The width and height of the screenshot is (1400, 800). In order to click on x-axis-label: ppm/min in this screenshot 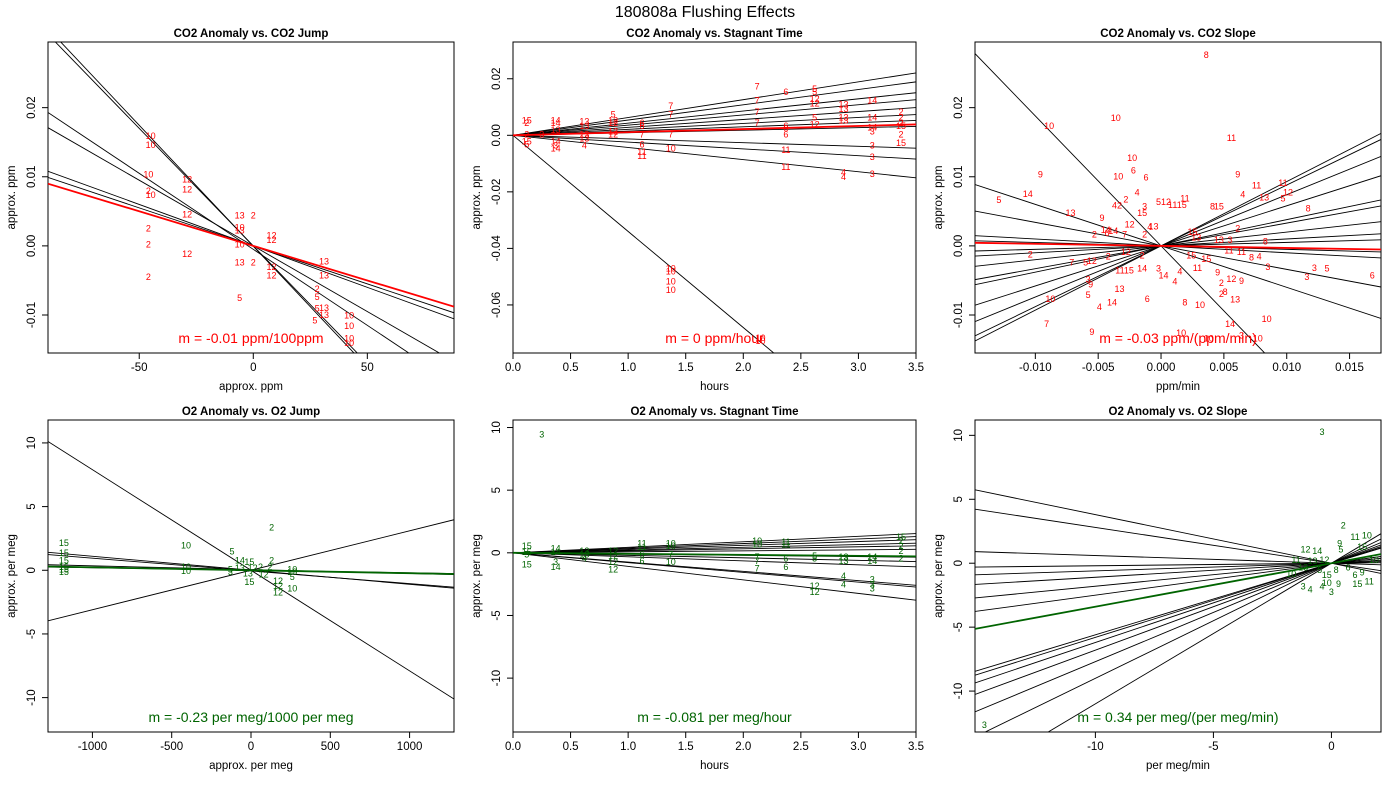, I will do `click(1178, 387)`.